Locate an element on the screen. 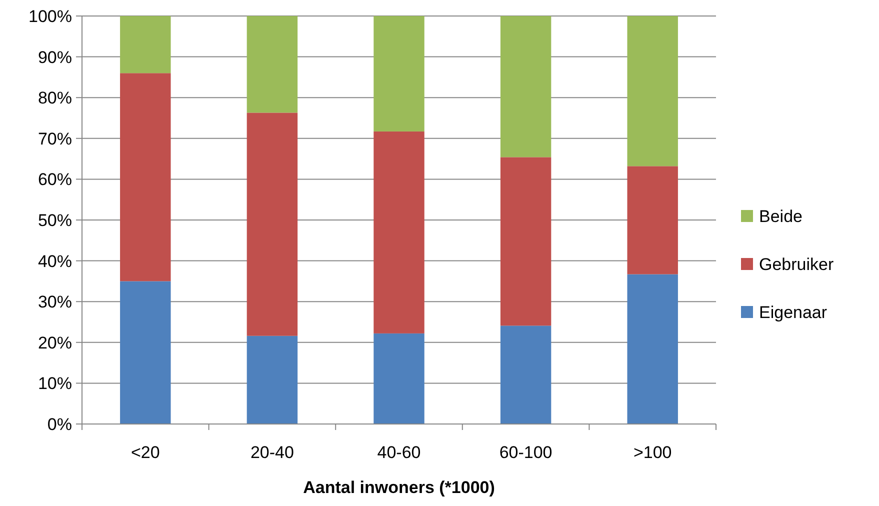  y-tick-label: 80% is located at coordinates (55, 98).